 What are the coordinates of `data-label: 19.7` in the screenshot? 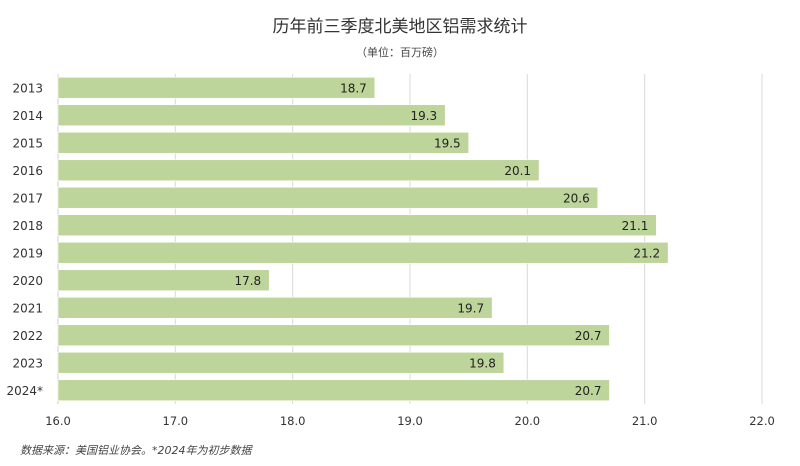 It's located at (470, 308).